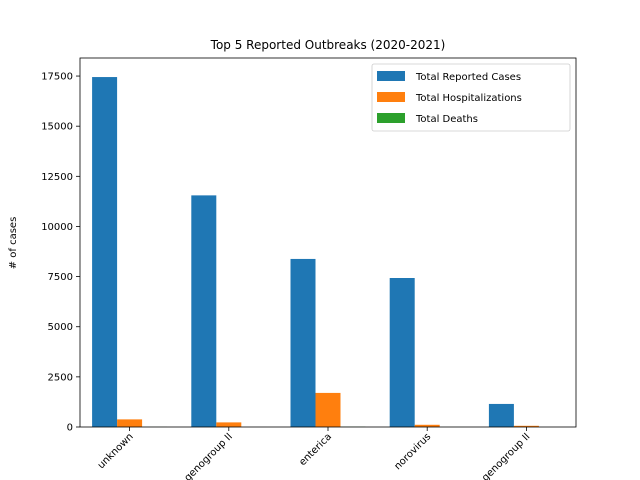 The width and height of the screenshot is (640, 480). Describe the element at coordinates (60, 253) in the screenshot. I see `y-axis: 0 2500 5000 7500 10000 12500 15000 17500` at that location.